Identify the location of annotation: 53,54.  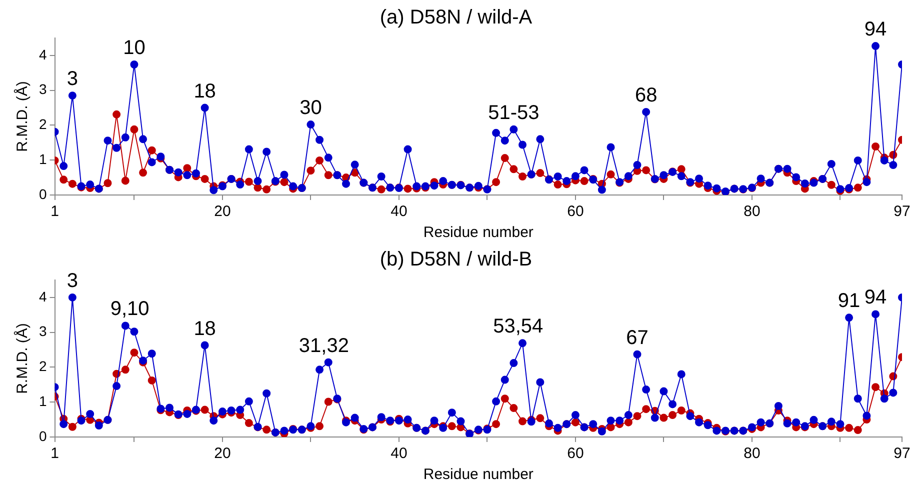
(518, 327).